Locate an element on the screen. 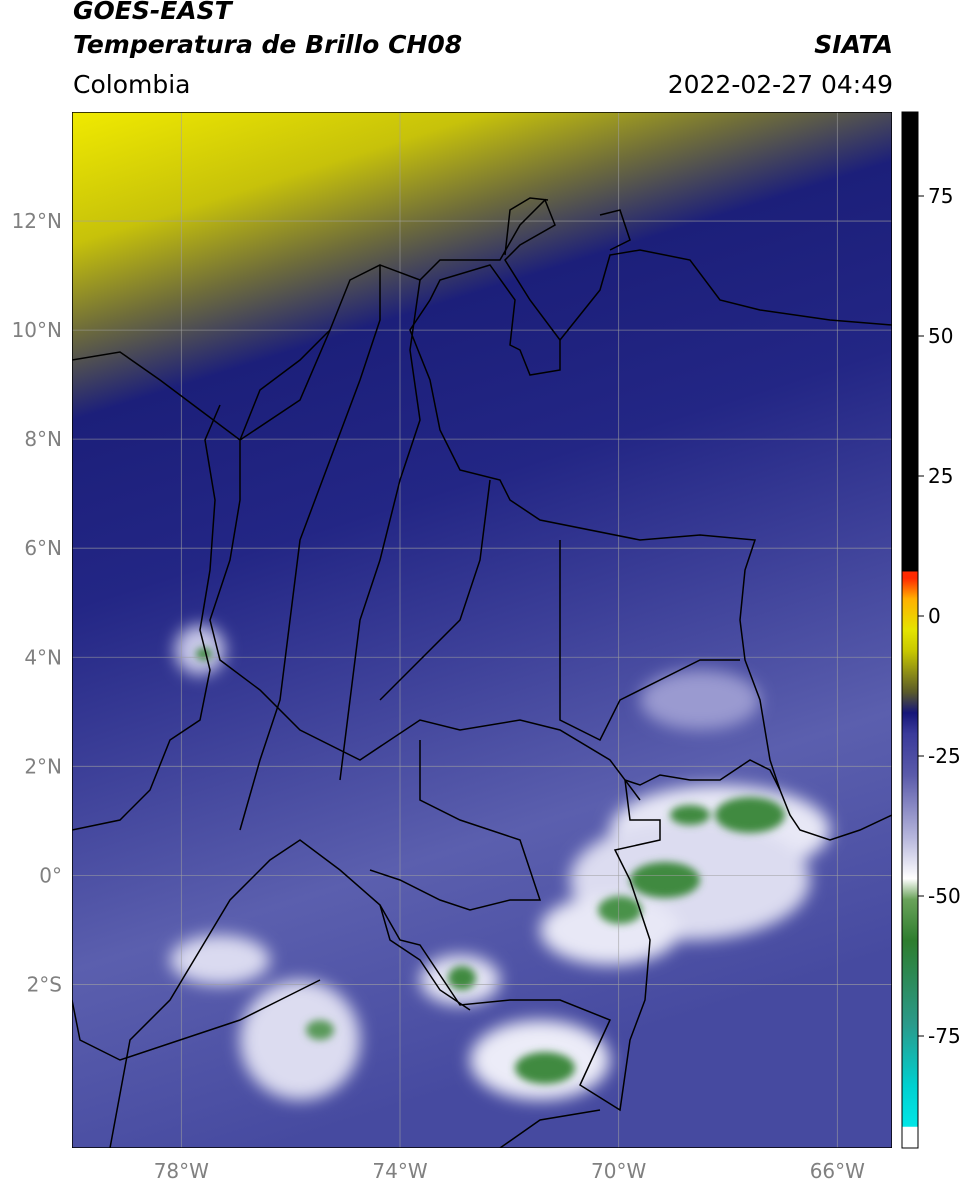  latitude-tick-label: 2°S is located at coordinates (44, 984).